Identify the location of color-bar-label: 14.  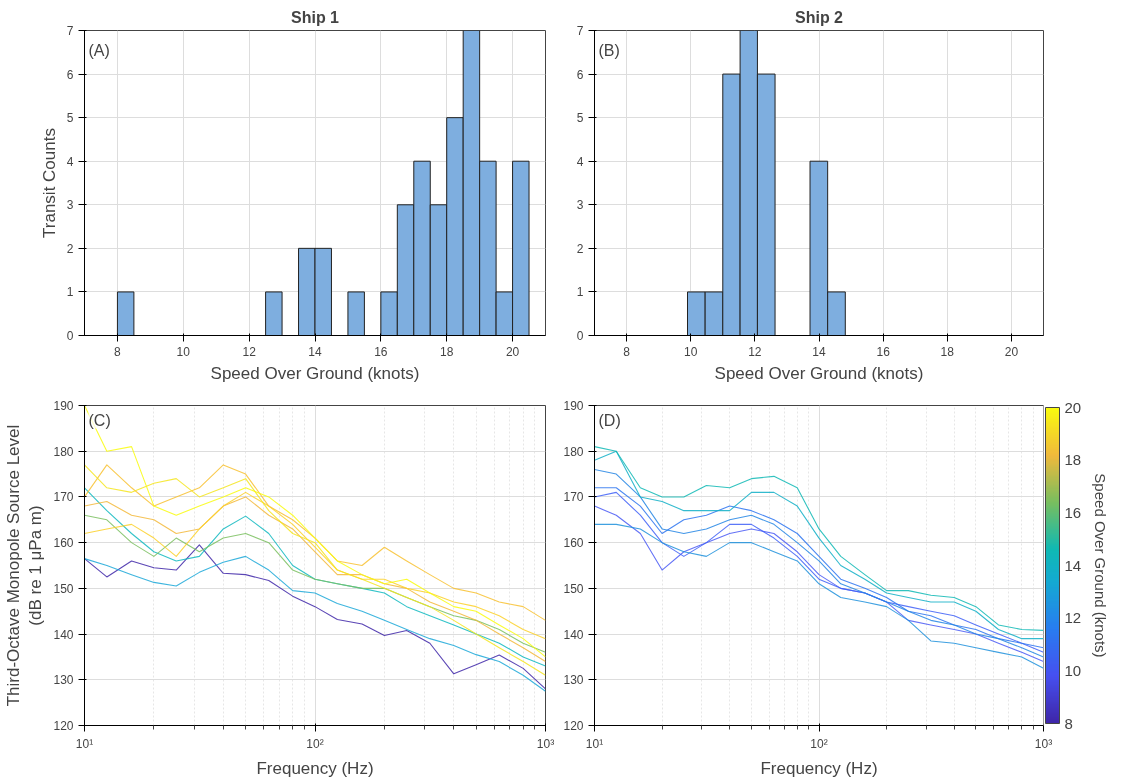
(1073, 565).